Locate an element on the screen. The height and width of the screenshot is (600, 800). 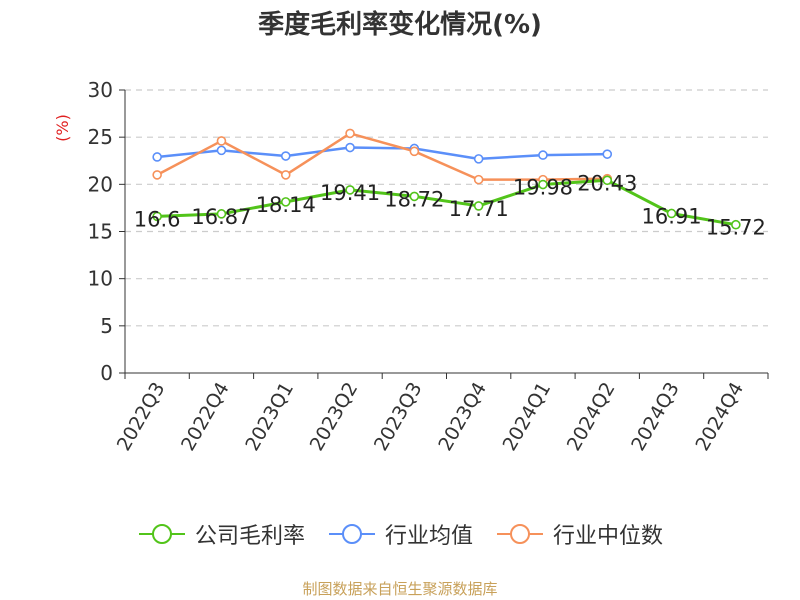
data-label: 16.91 is located at coordinates (671, 216).